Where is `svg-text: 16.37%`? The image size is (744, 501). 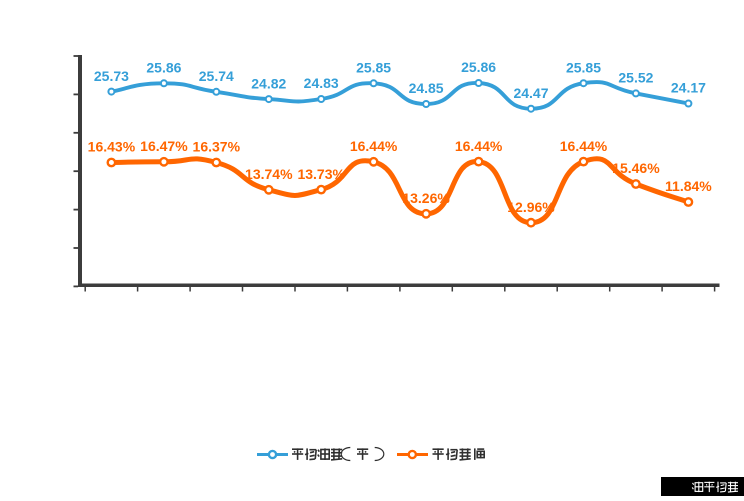 svg-text: 16.37% is located at coordinates (217, 147).